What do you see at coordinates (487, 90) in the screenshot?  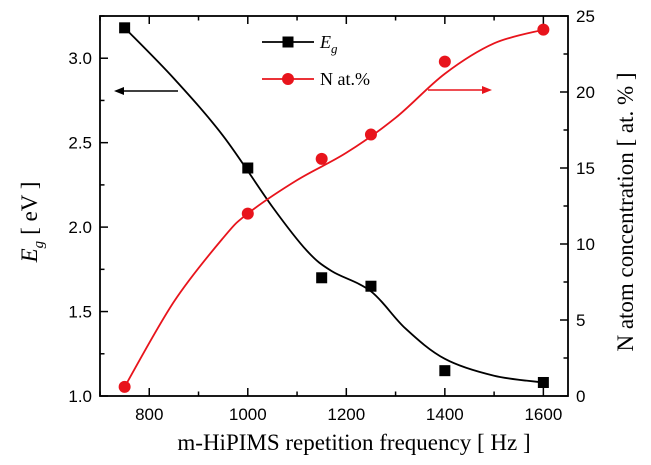 I see `right-axis-arrow-head` at bounding box center [487, 90].